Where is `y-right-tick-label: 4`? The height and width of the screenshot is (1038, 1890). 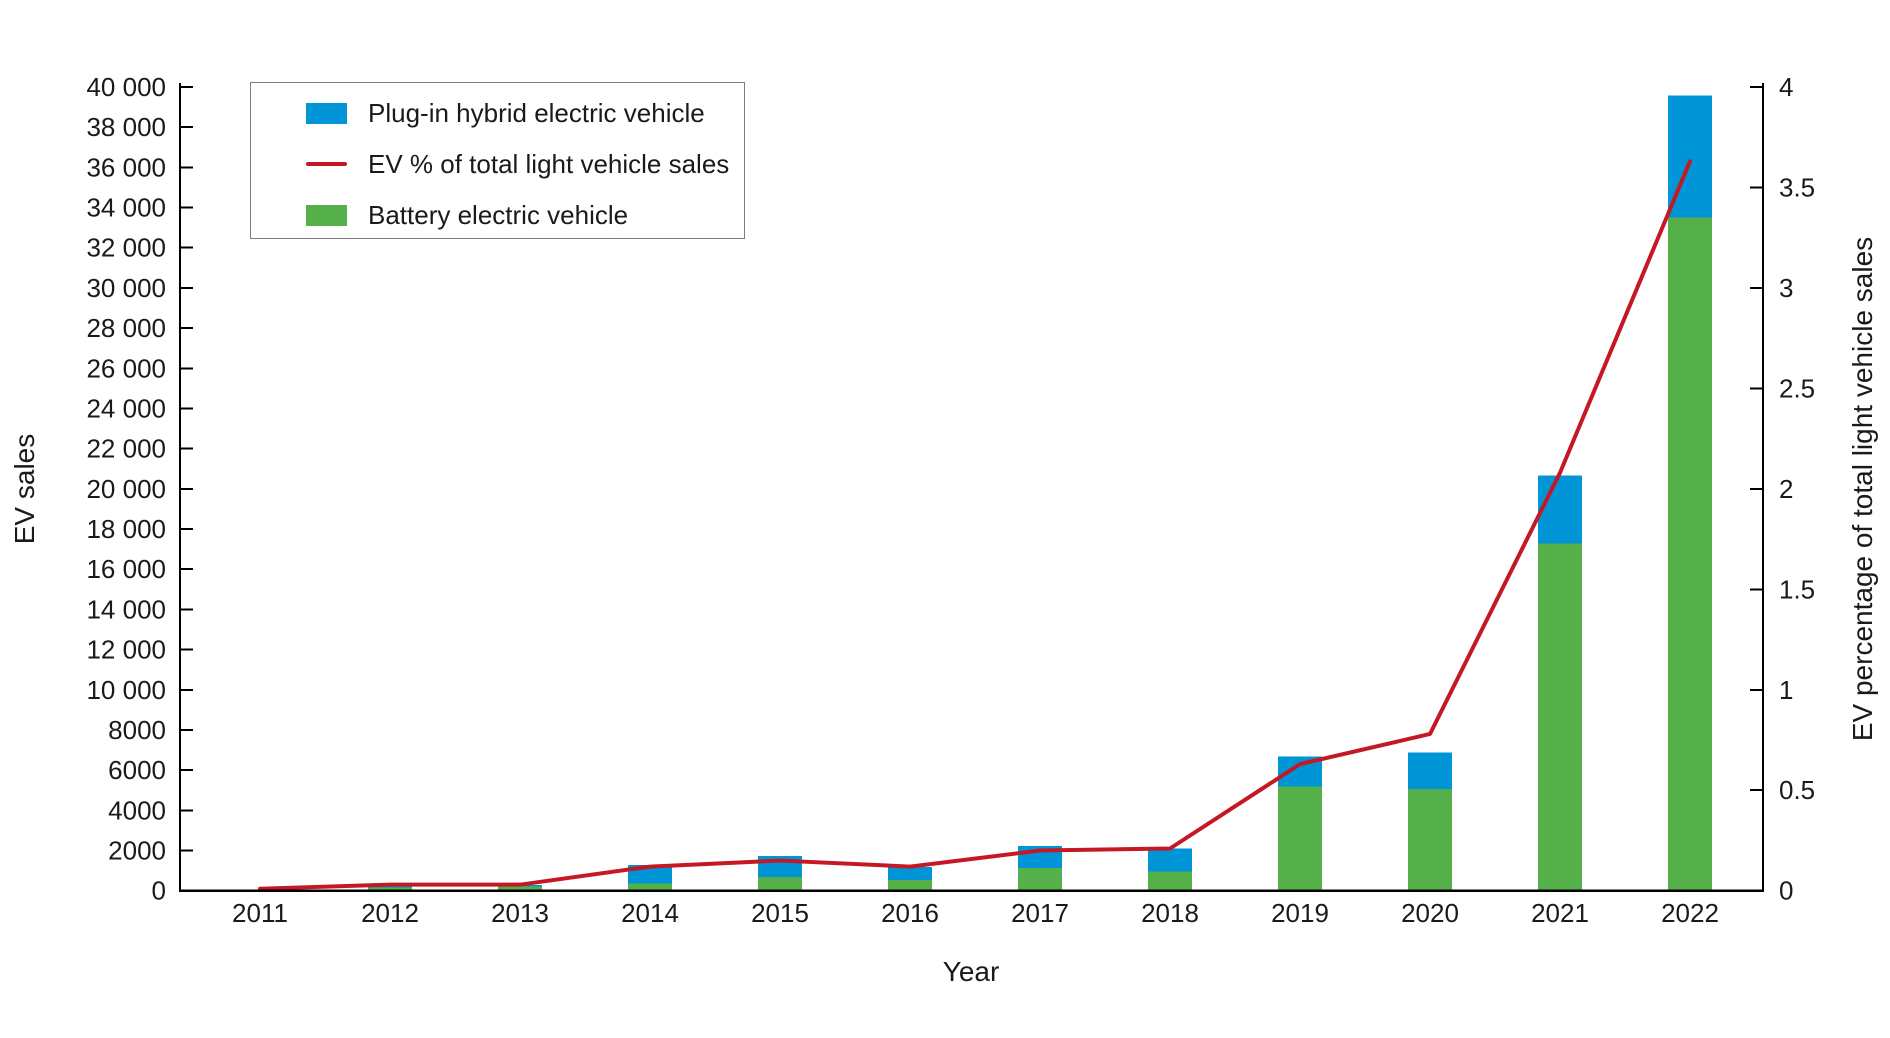
y-right-tick-label: 4 is located at coordinates (1786, 87).